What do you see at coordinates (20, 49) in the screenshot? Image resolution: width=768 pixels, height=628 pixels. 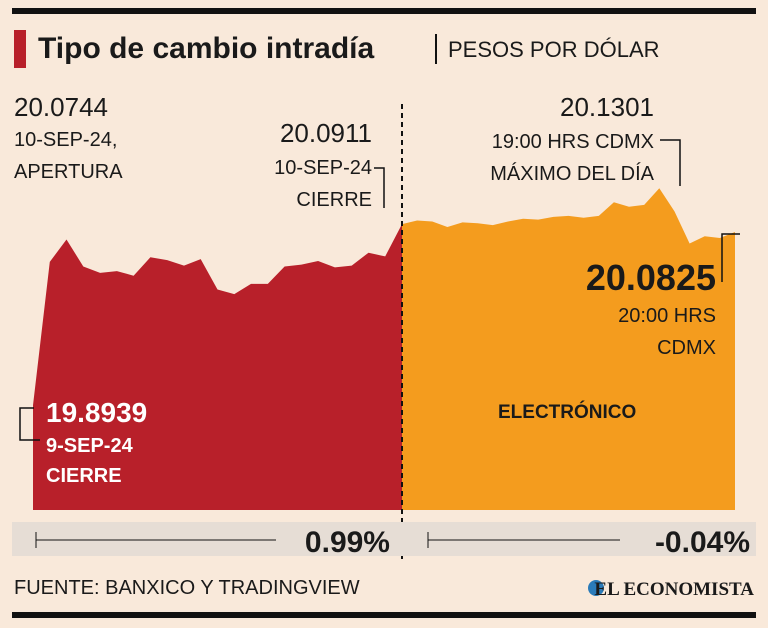 I see `title-marker` at bounding box center [20, 49].